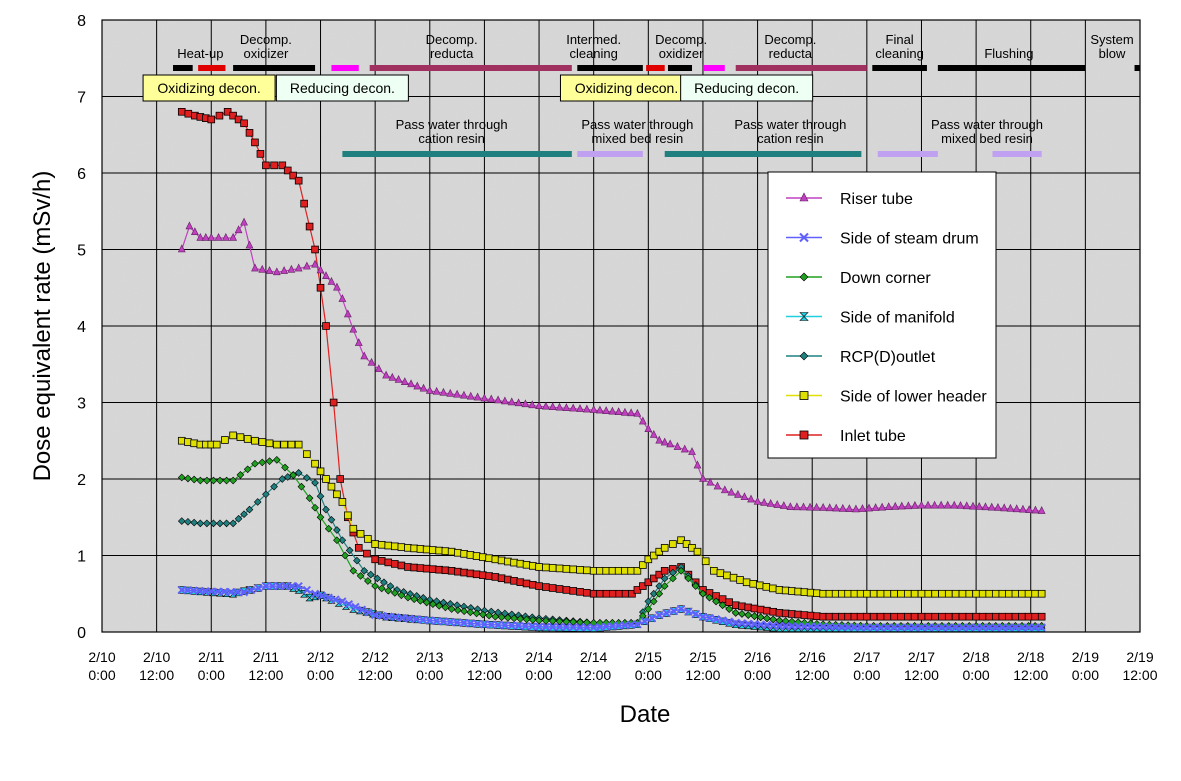 This screenshot has width=1181, height=781. Describe the element at coordinates (913, 397) in the screenshot. I see `legend-label: Side of lower header` at that location.